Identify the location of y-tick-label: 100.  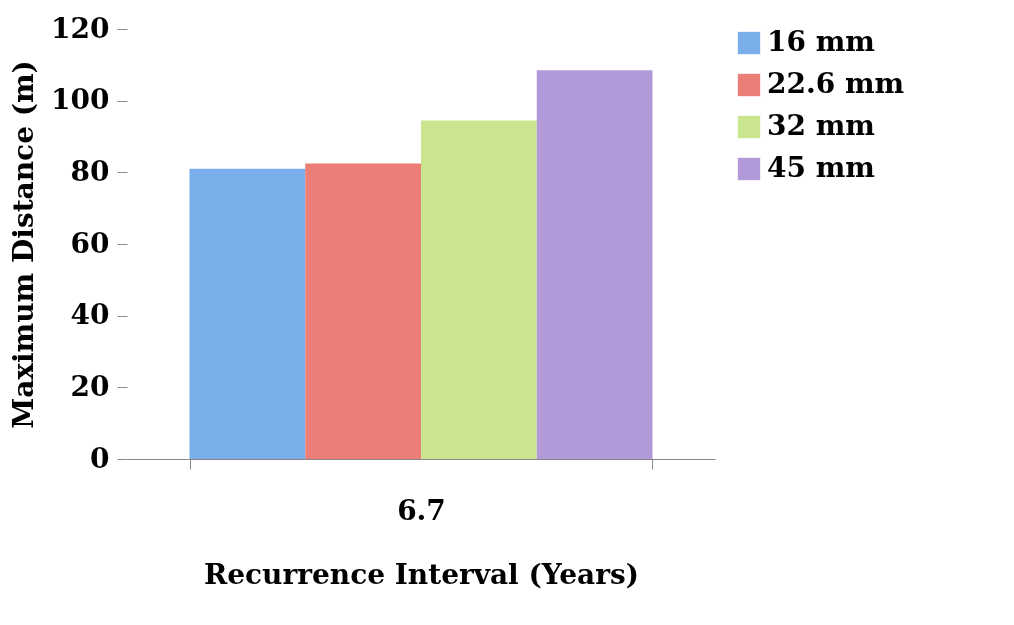
(80, 100).